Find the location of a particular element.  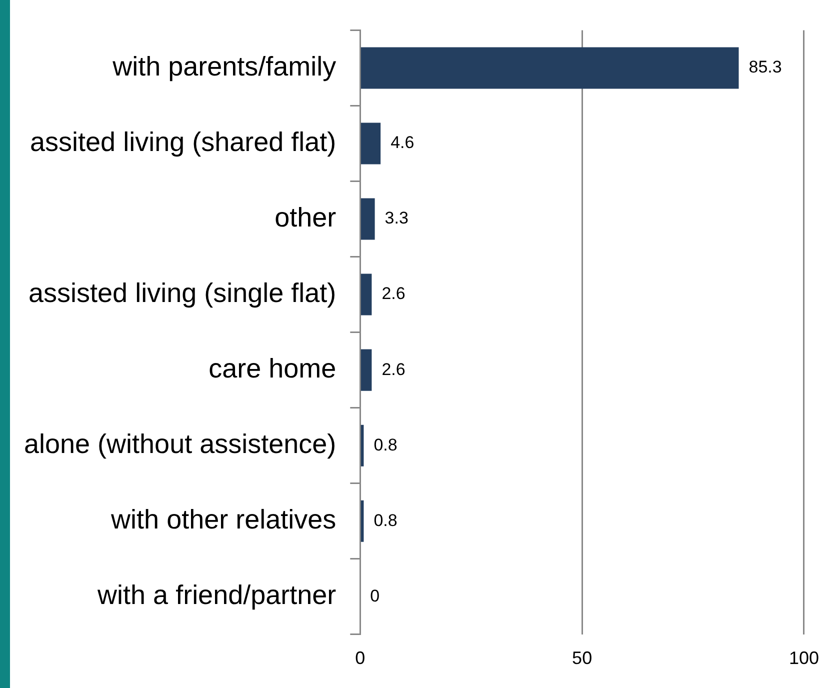

data-label: 3.3 is located at coordinates (396, 218).